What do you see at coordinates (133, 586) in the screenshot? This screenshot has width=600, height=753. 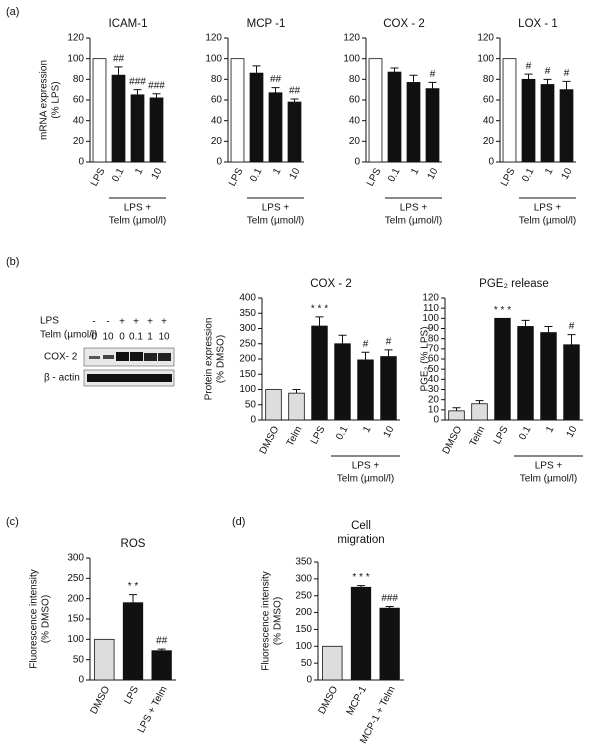 I see `significance: * *` at bounding box center [133, 586].